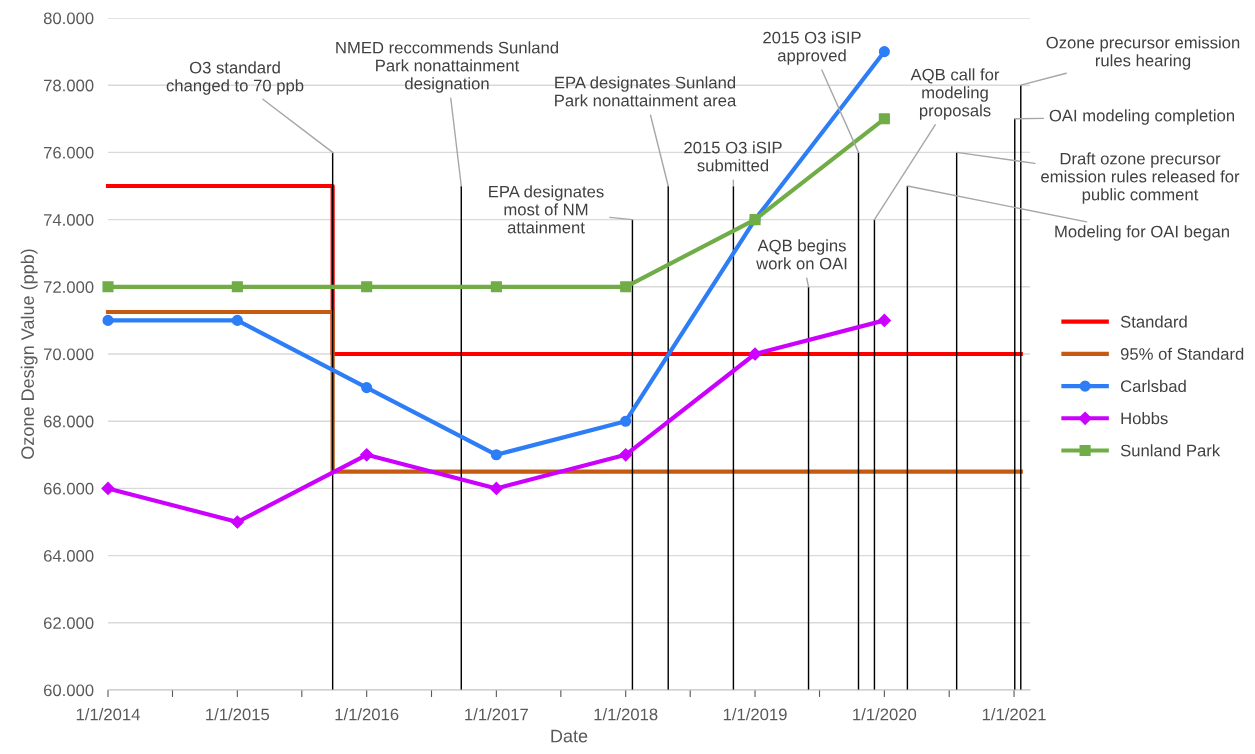 The image size is (1255, 754). Describe the element at coordinates (68, 220) in the screenshot. I see `y-tick-label: 74.000` at that location.